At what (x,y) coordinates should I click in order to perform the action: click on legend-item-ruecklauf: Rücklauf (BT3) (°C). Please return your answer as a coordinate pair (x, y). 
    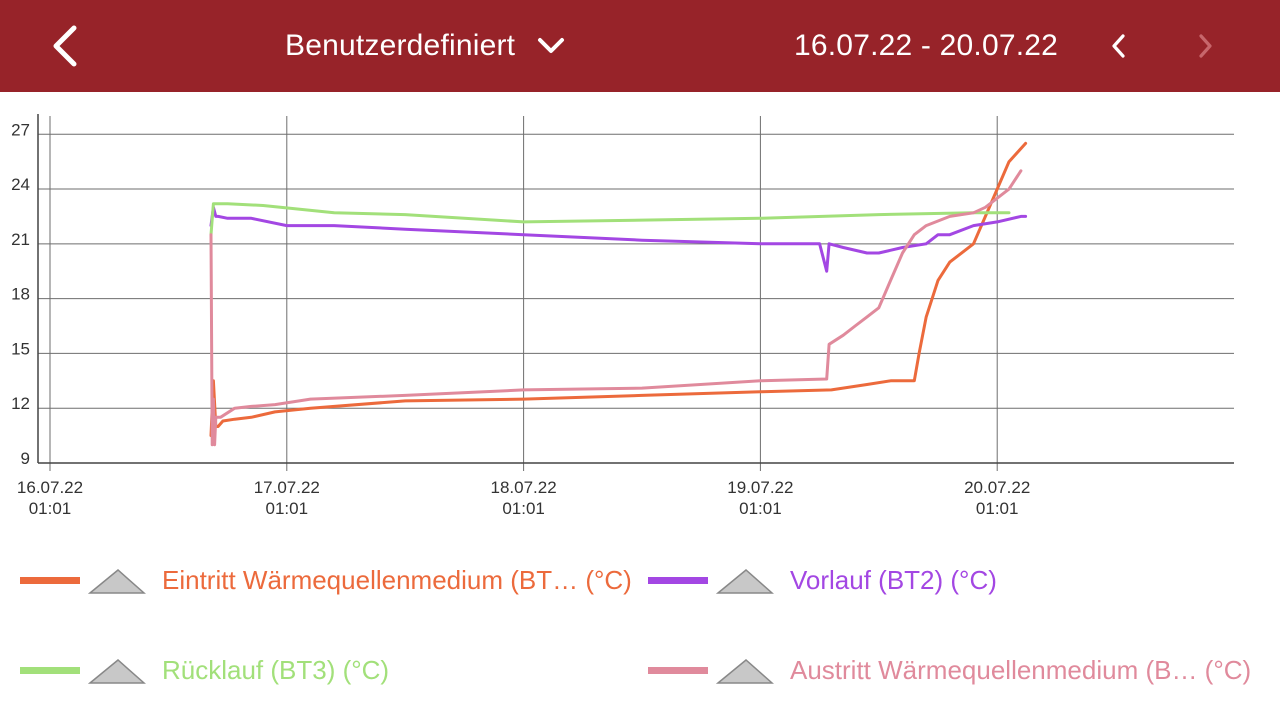
    Looking at the image, I should click on (204, 670).